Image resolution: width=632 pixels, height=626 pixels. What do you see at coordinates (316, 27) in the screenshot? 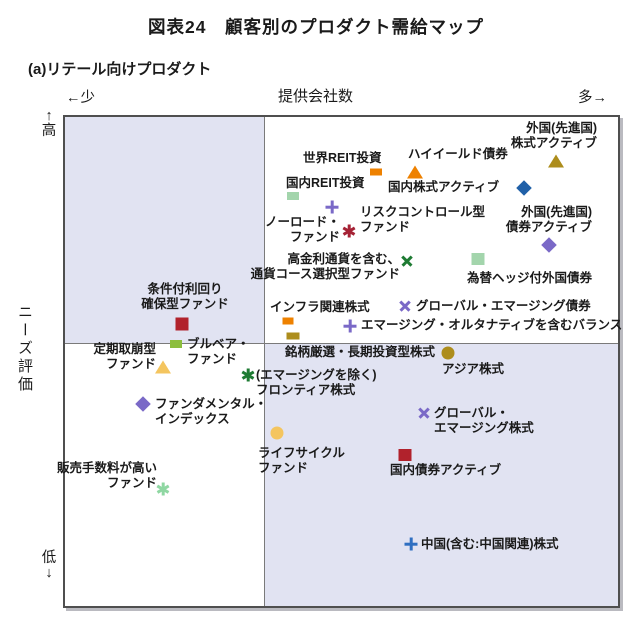
I see `figure-title: 図表24 顧客別のプロダクト需給マップ` at bounding box center [316, 27].